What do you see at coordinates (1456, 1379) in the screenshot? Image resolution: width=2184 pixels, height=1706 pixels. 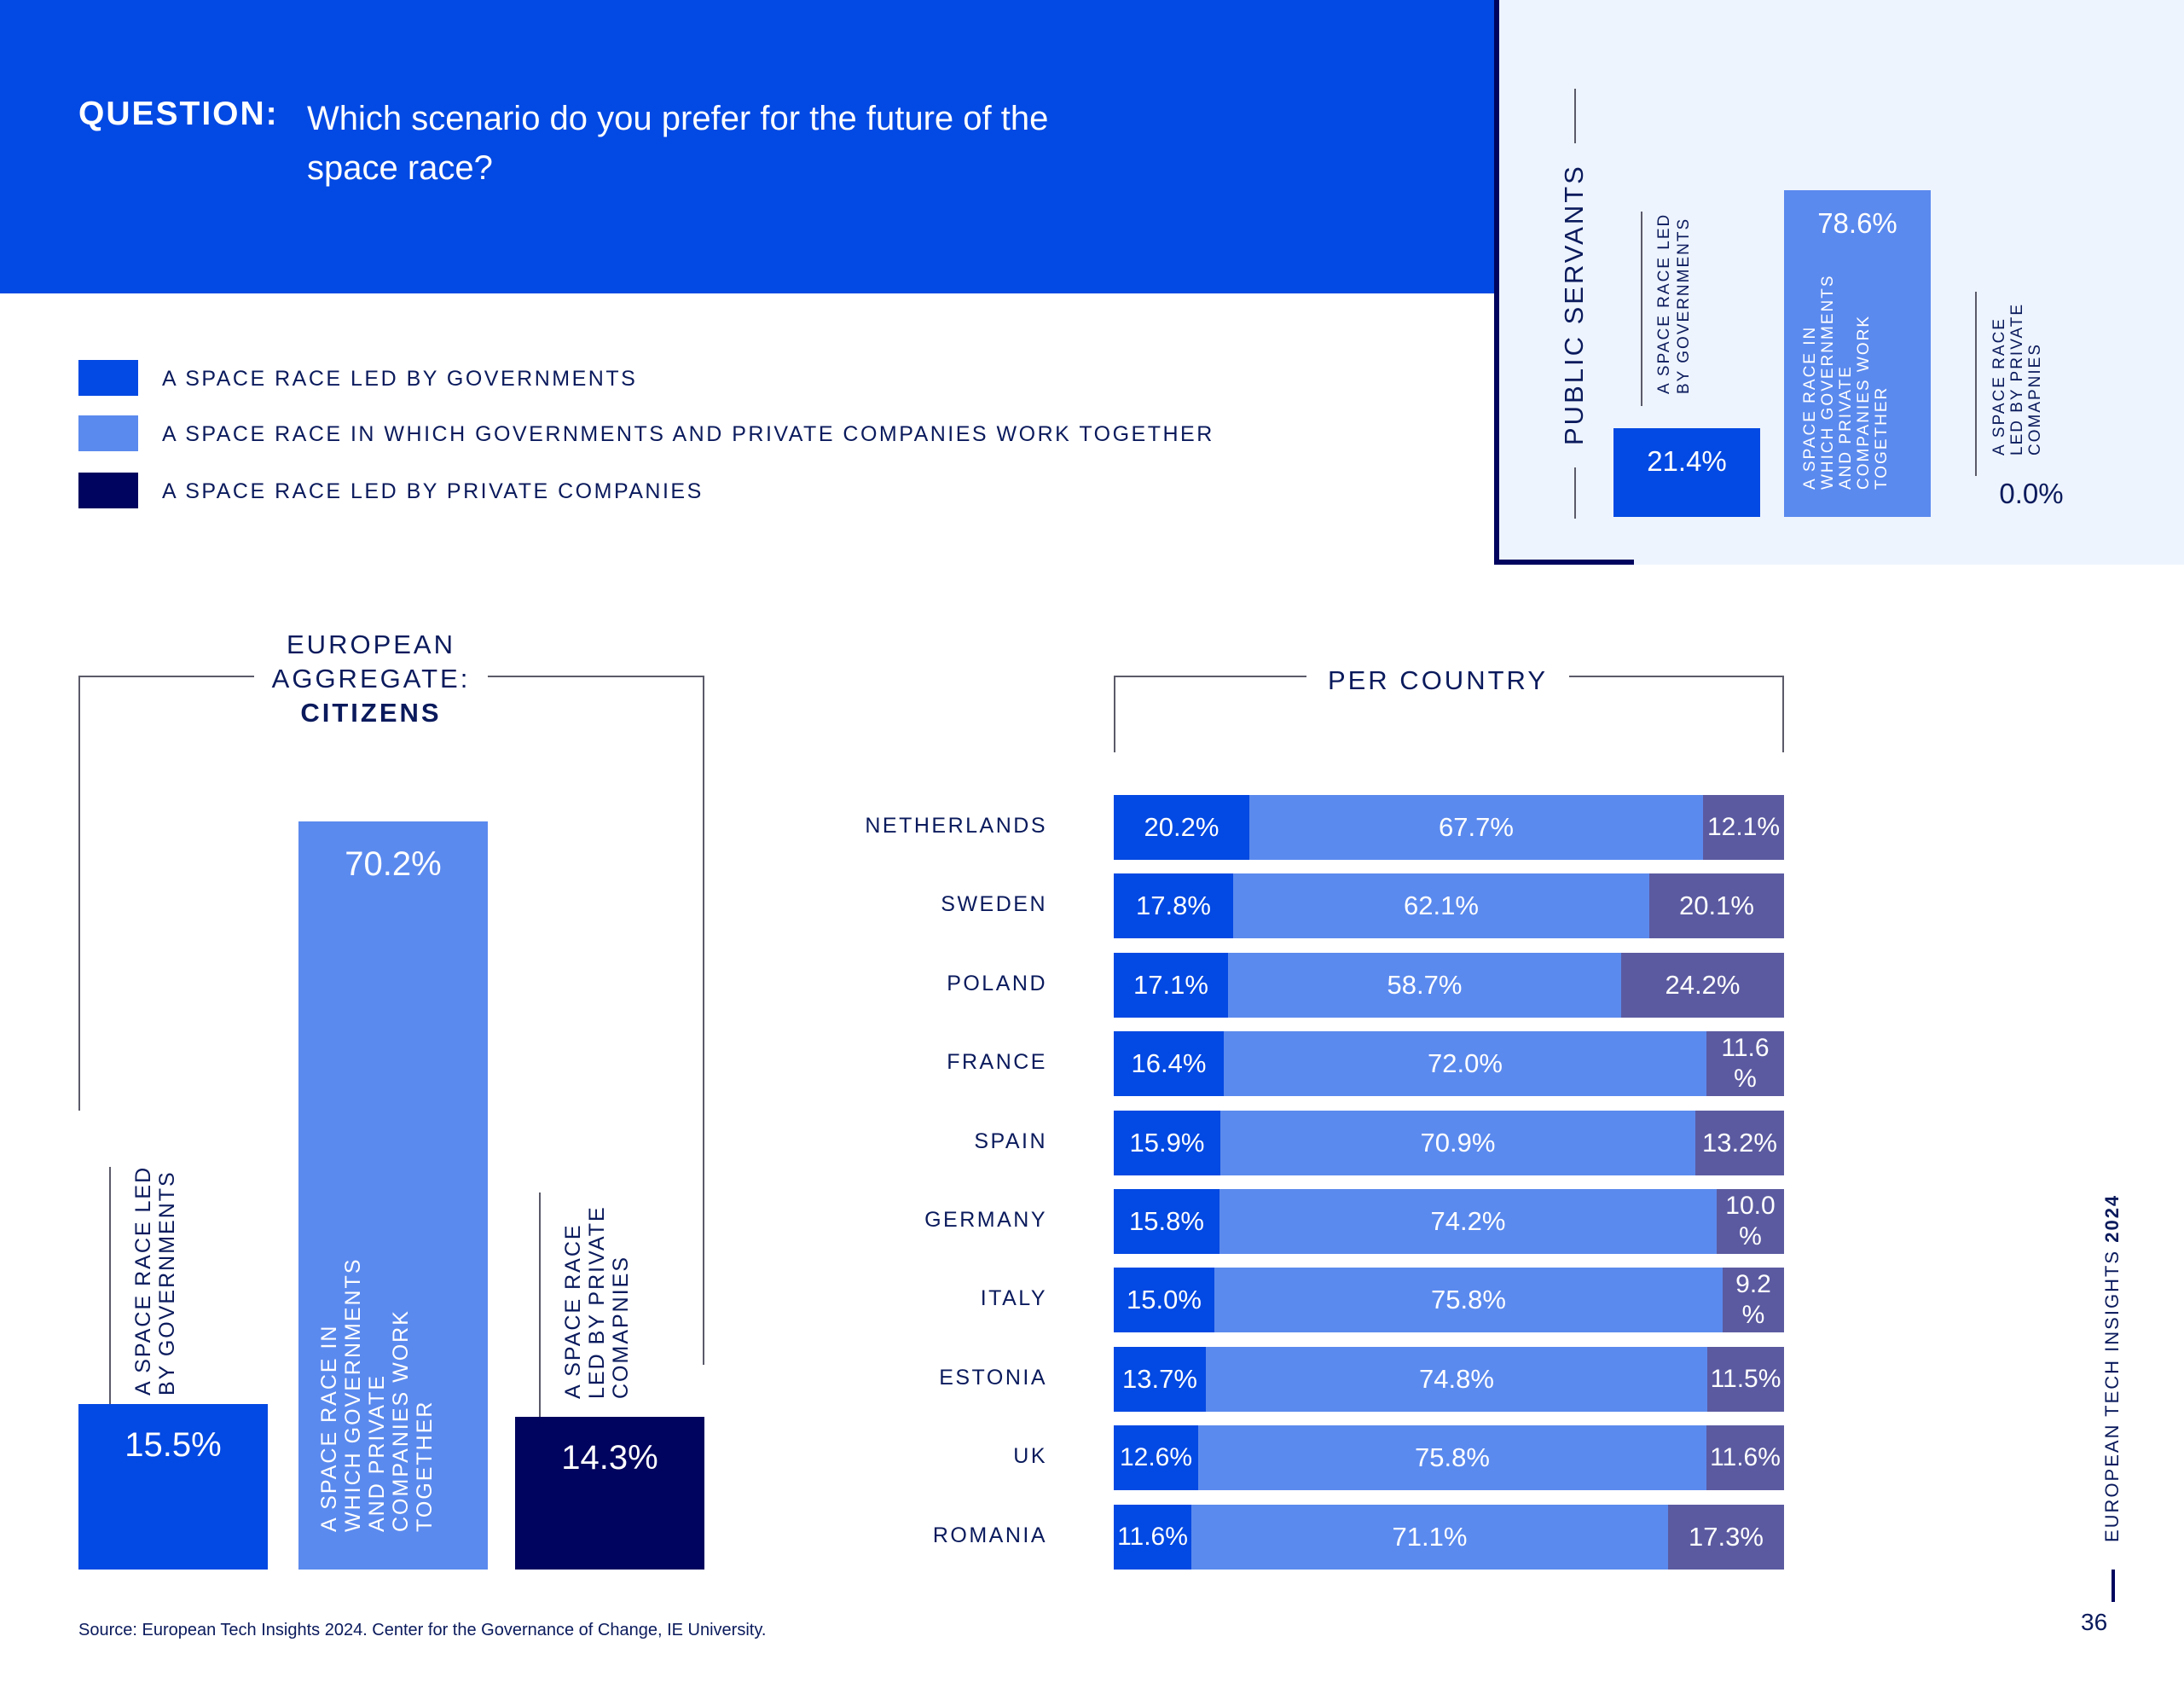 I see `country-bar-segment: 74.8%` at bounding box center [1456, 1379].